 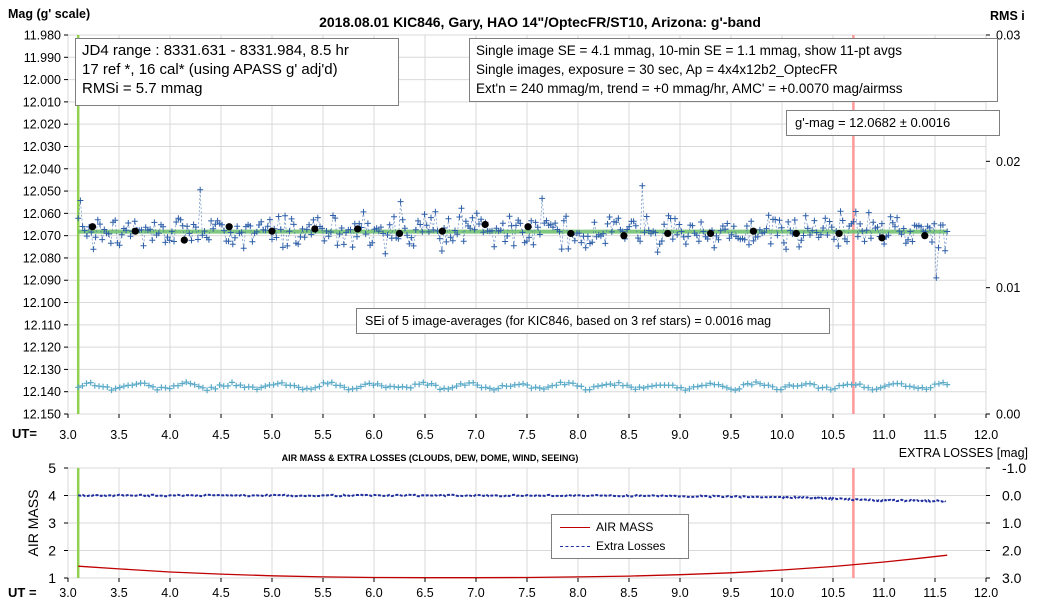 I want to click on top-x-tick-label: 10.5, so click(x=833, y=435).